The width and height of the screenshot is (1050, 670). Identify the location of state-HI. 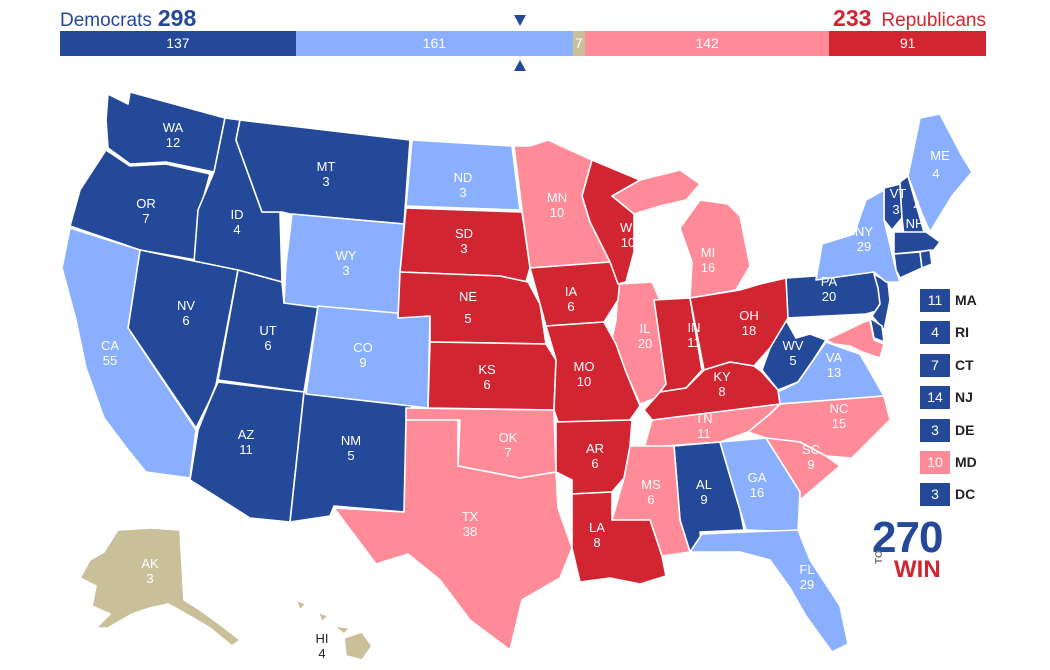
(334, 630).